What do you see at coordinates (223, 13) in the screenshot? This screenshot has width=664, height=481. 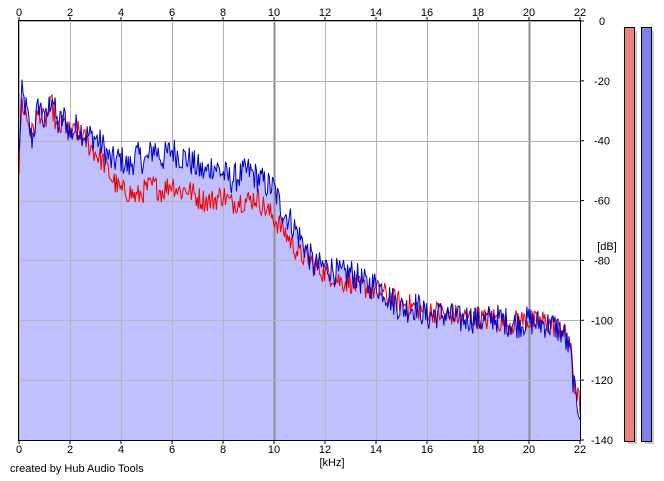 I see `x-tick-label-top: 8` at bounding box center [223, 13].